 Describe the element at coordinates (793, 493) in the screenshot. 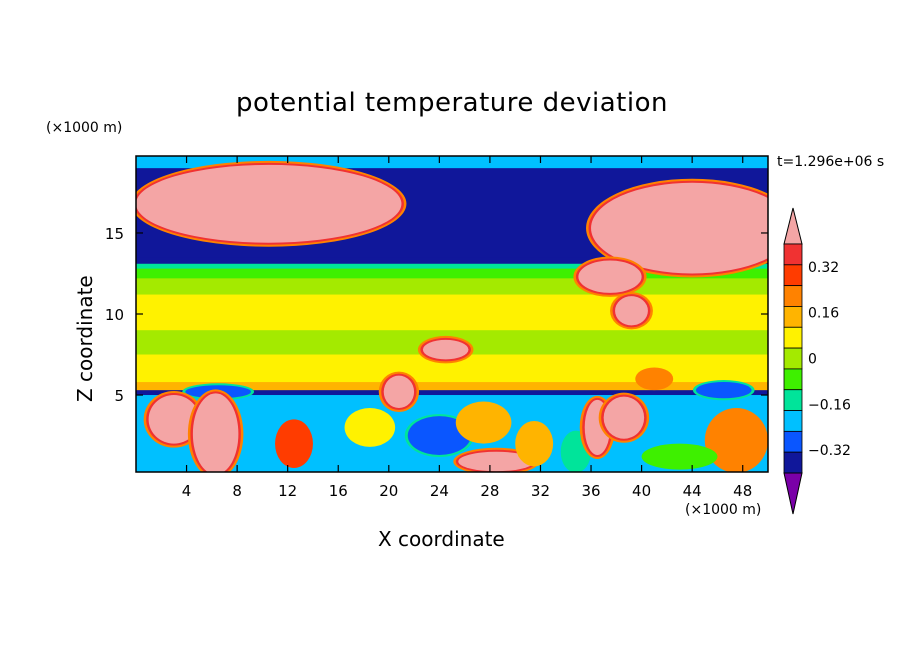

I see `colorbar-extend-bottom` at that location.